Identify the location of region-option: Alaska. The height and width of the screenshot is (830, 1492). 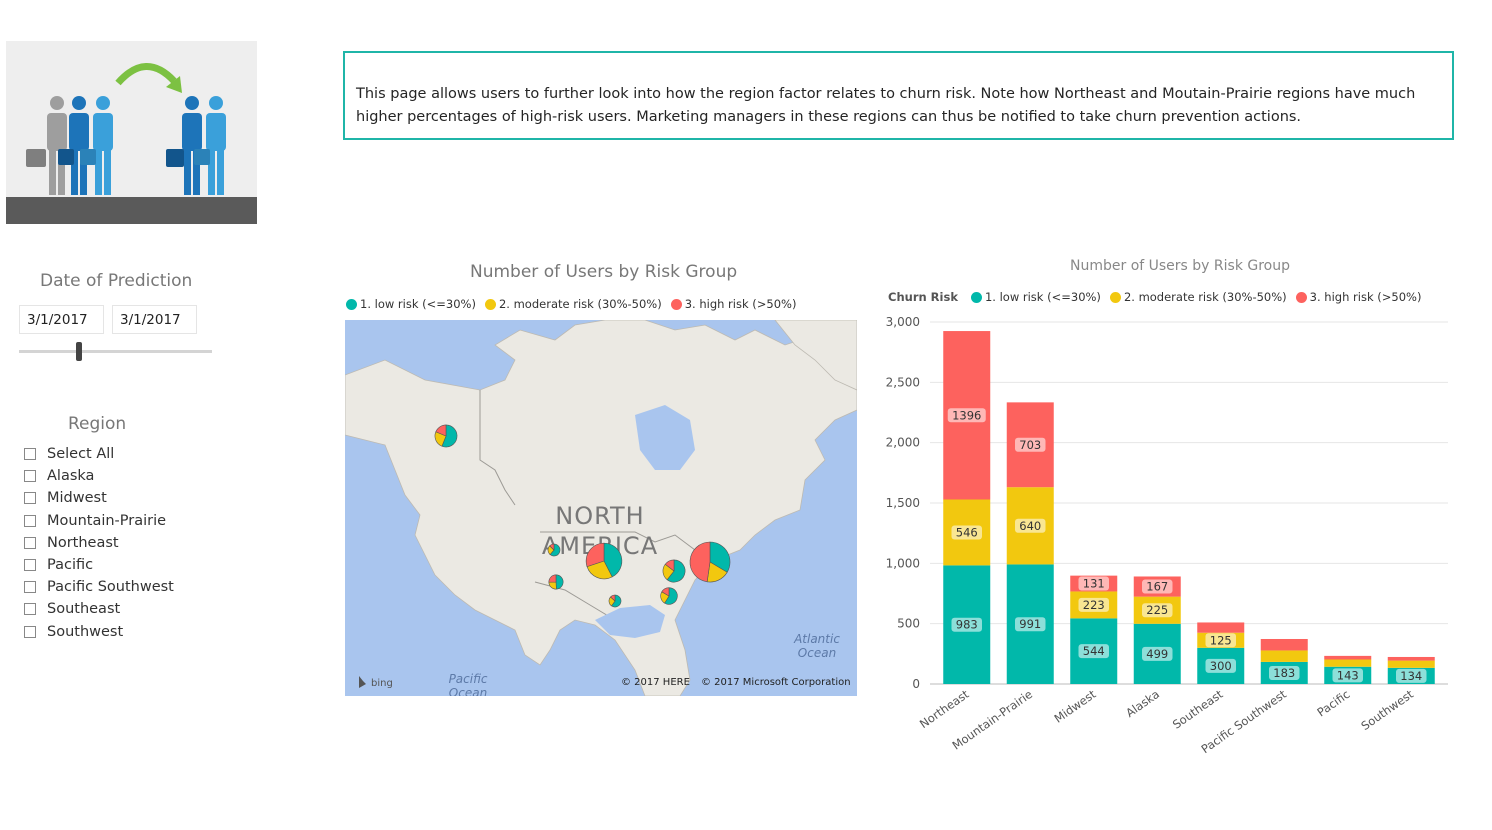
(59, 476).